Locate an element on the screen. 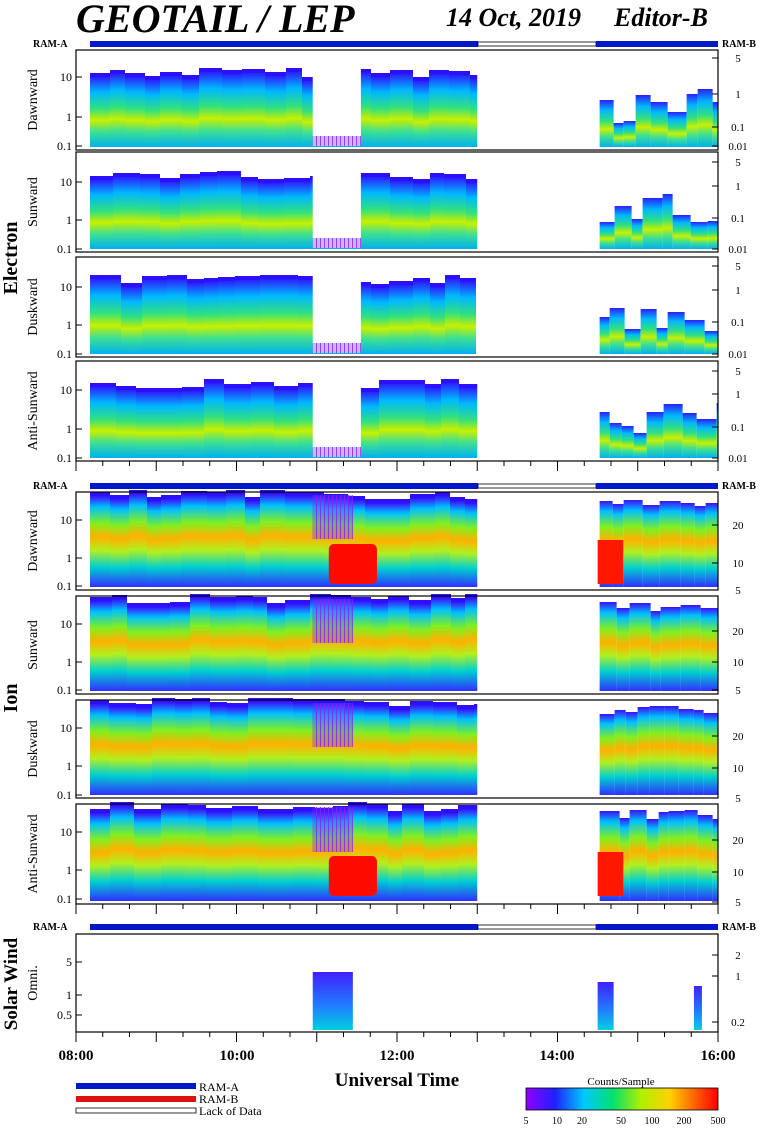 The image size is (762, 1128). legend-swatch-ram-b is located at coordinates (136, 1099).